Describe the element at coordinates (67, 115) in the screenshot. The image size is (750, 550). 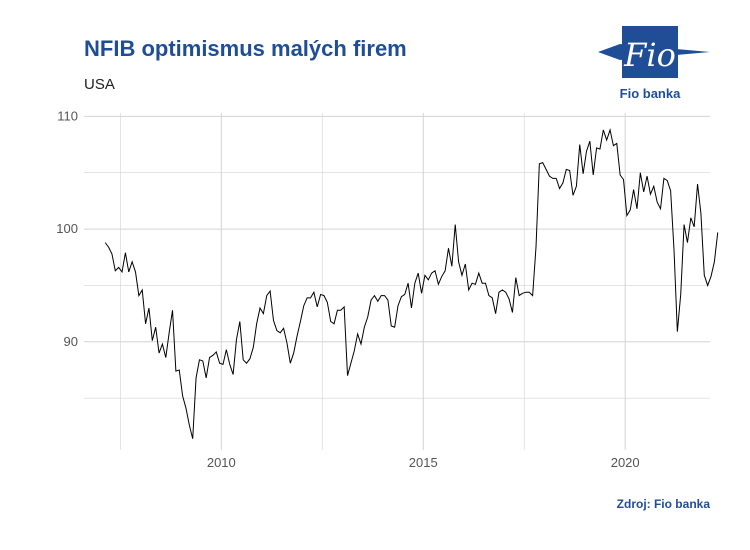
I see `y-tick-label: 110` at that location.